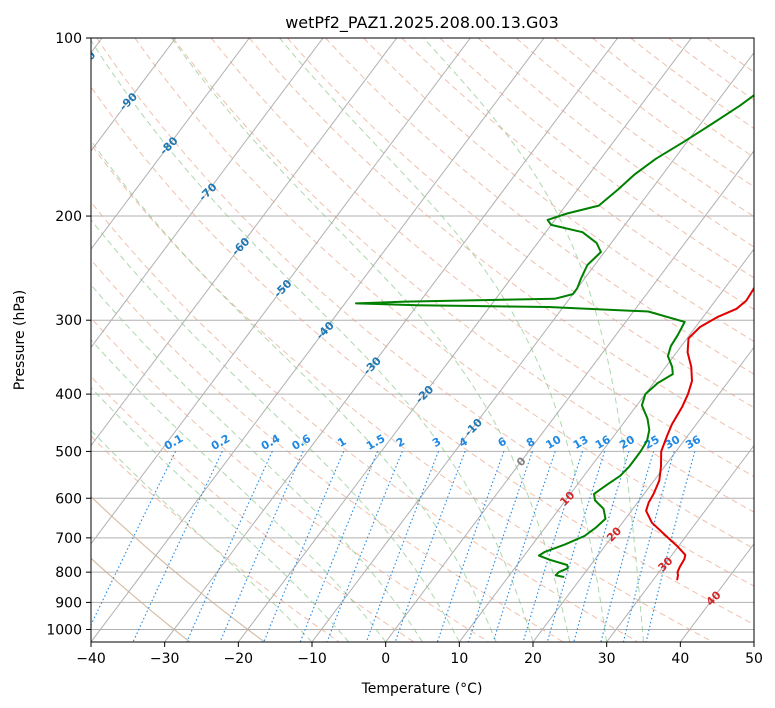 The height and width of the screenshot is (708, 775). What do you see at coordinates (68, 539) in the screenshot?
I see `y-tick-label: 700` at bounding box center [68, 539].